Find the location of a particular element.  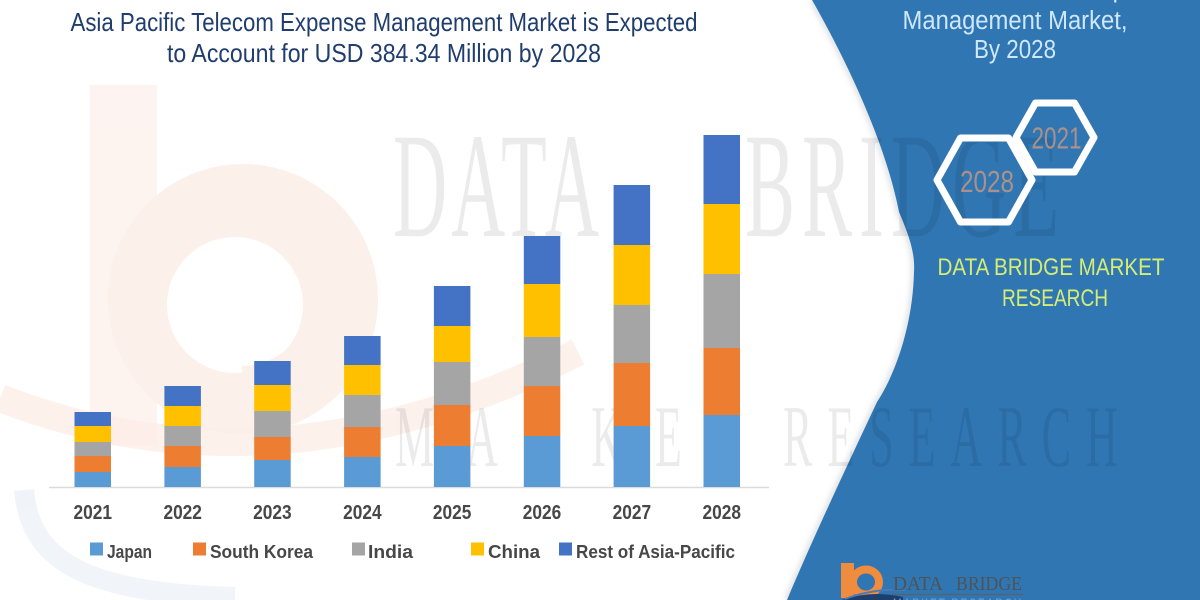

svg-text: South Korea is located at coordinates (262, 552).